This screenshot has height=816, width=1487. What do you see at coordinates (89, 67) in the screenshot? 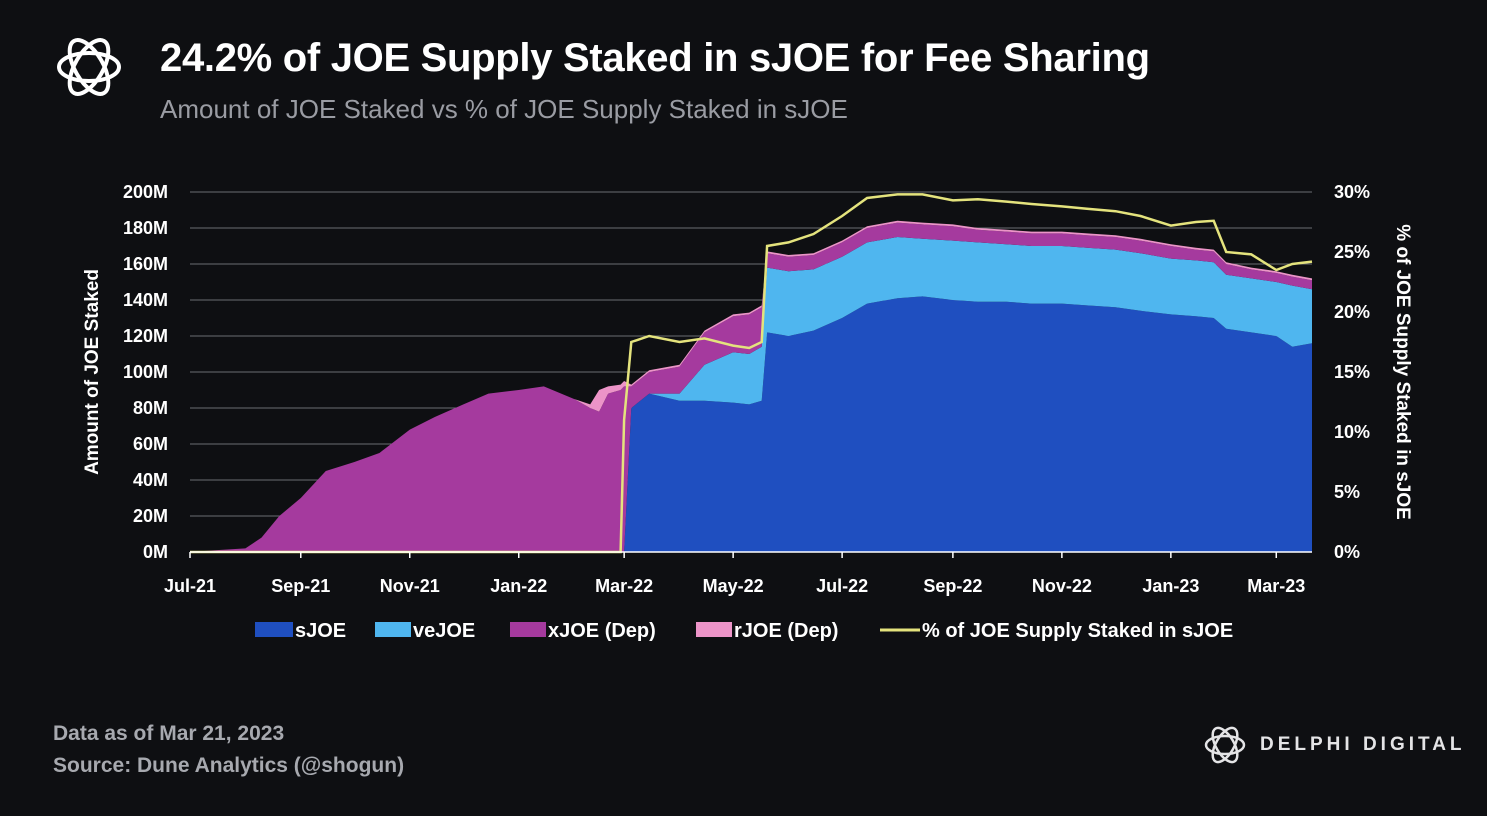
I see `delphi-logo-icon` at bounding box center [89, 67].